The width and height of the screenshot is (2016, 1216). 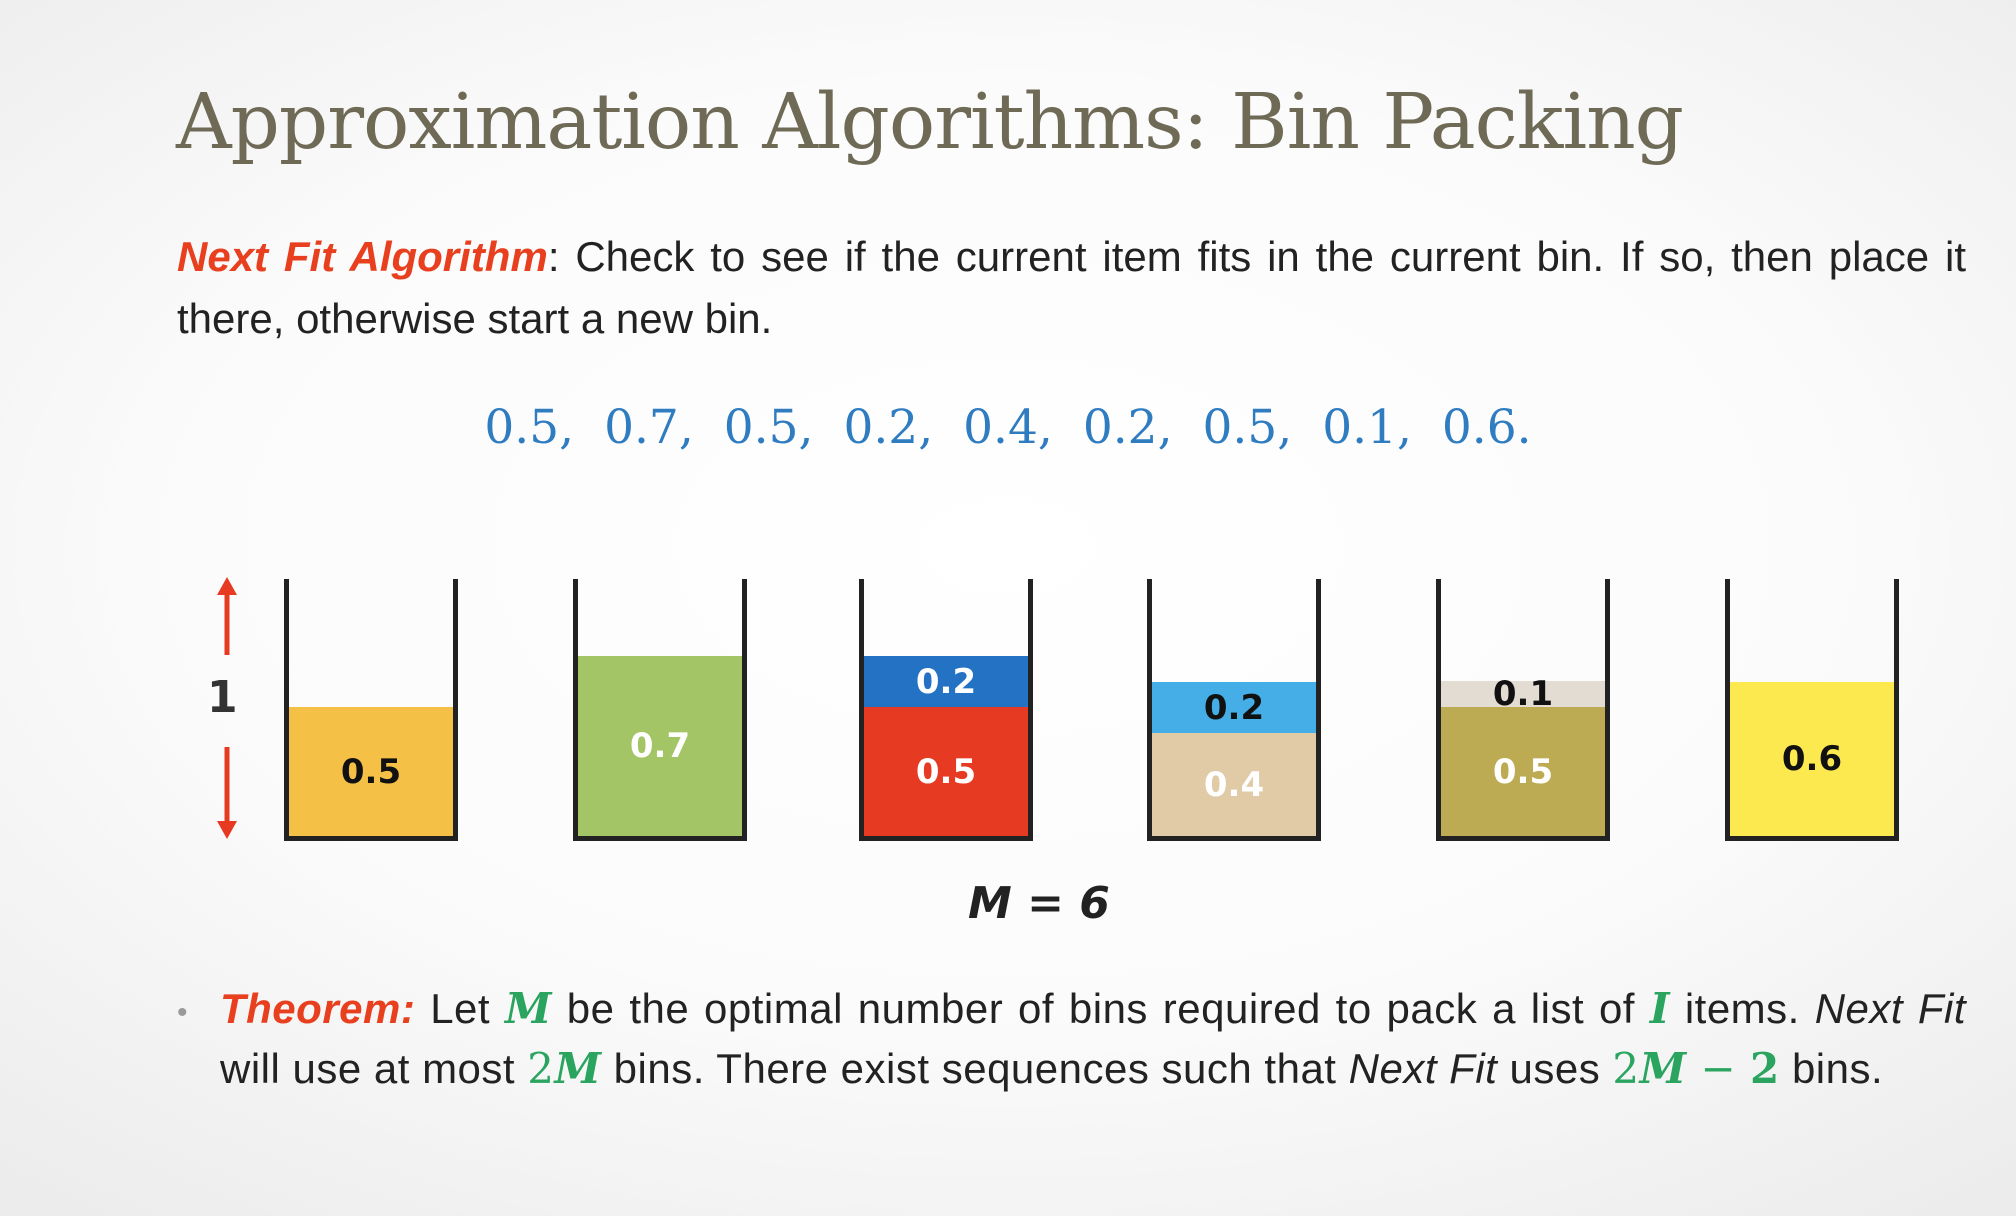 I want to click on bin: 0.5 0.2, so click(x=946, y=710).